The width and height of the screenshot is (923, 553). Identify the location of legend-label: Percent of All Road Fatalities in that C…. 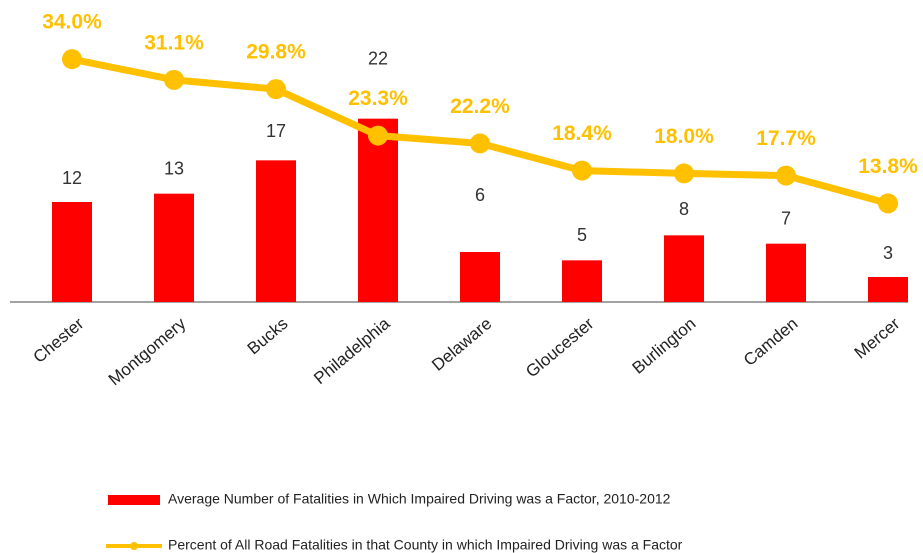
(425, 545).